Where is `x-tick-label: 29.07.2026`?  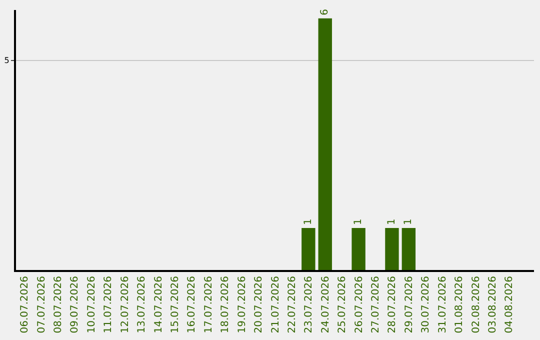 x-tick-label: 29.07.2026 is located at coordinates (409, 305).